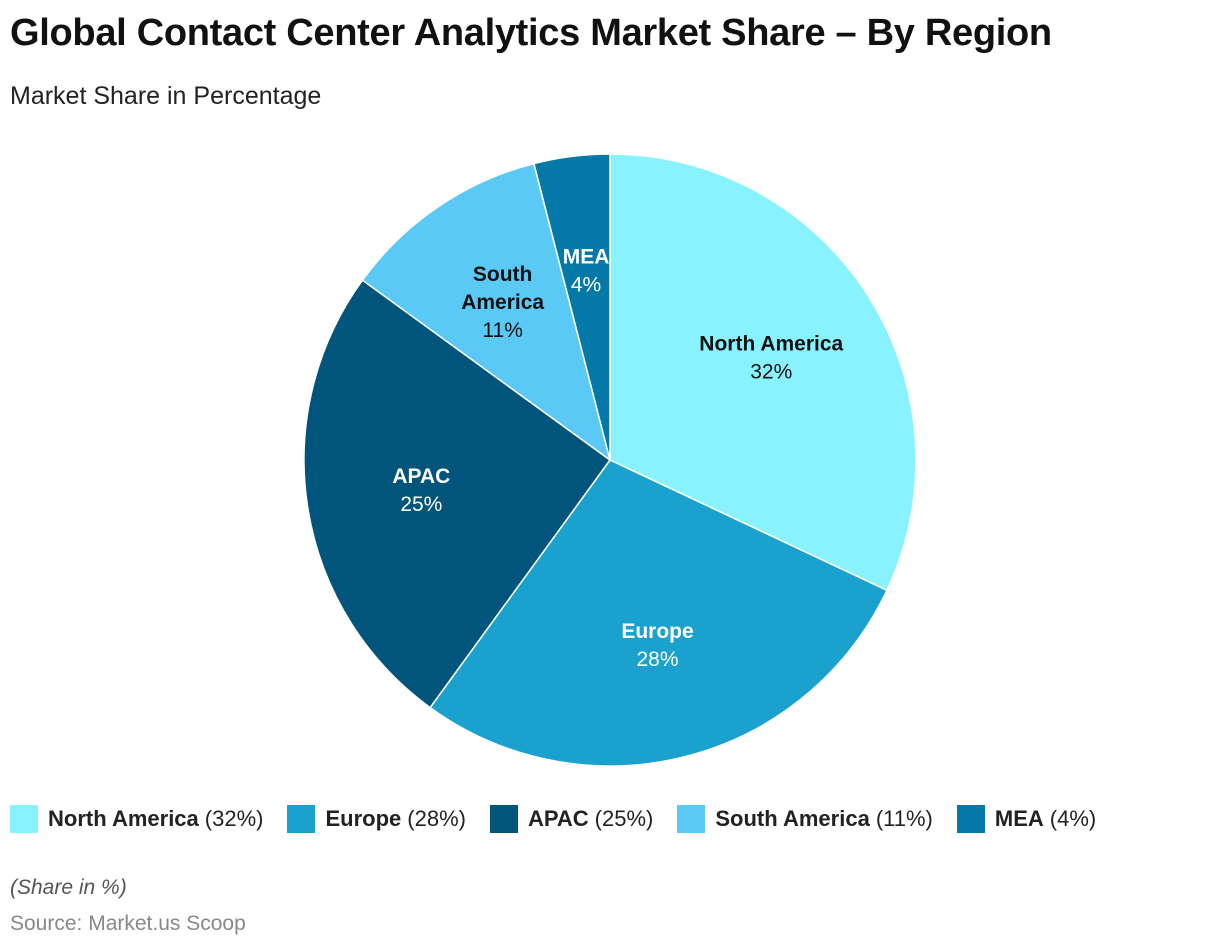 The image size is (1220, 948). I want to click on slice-label: South America 11%, so click(502, 302).